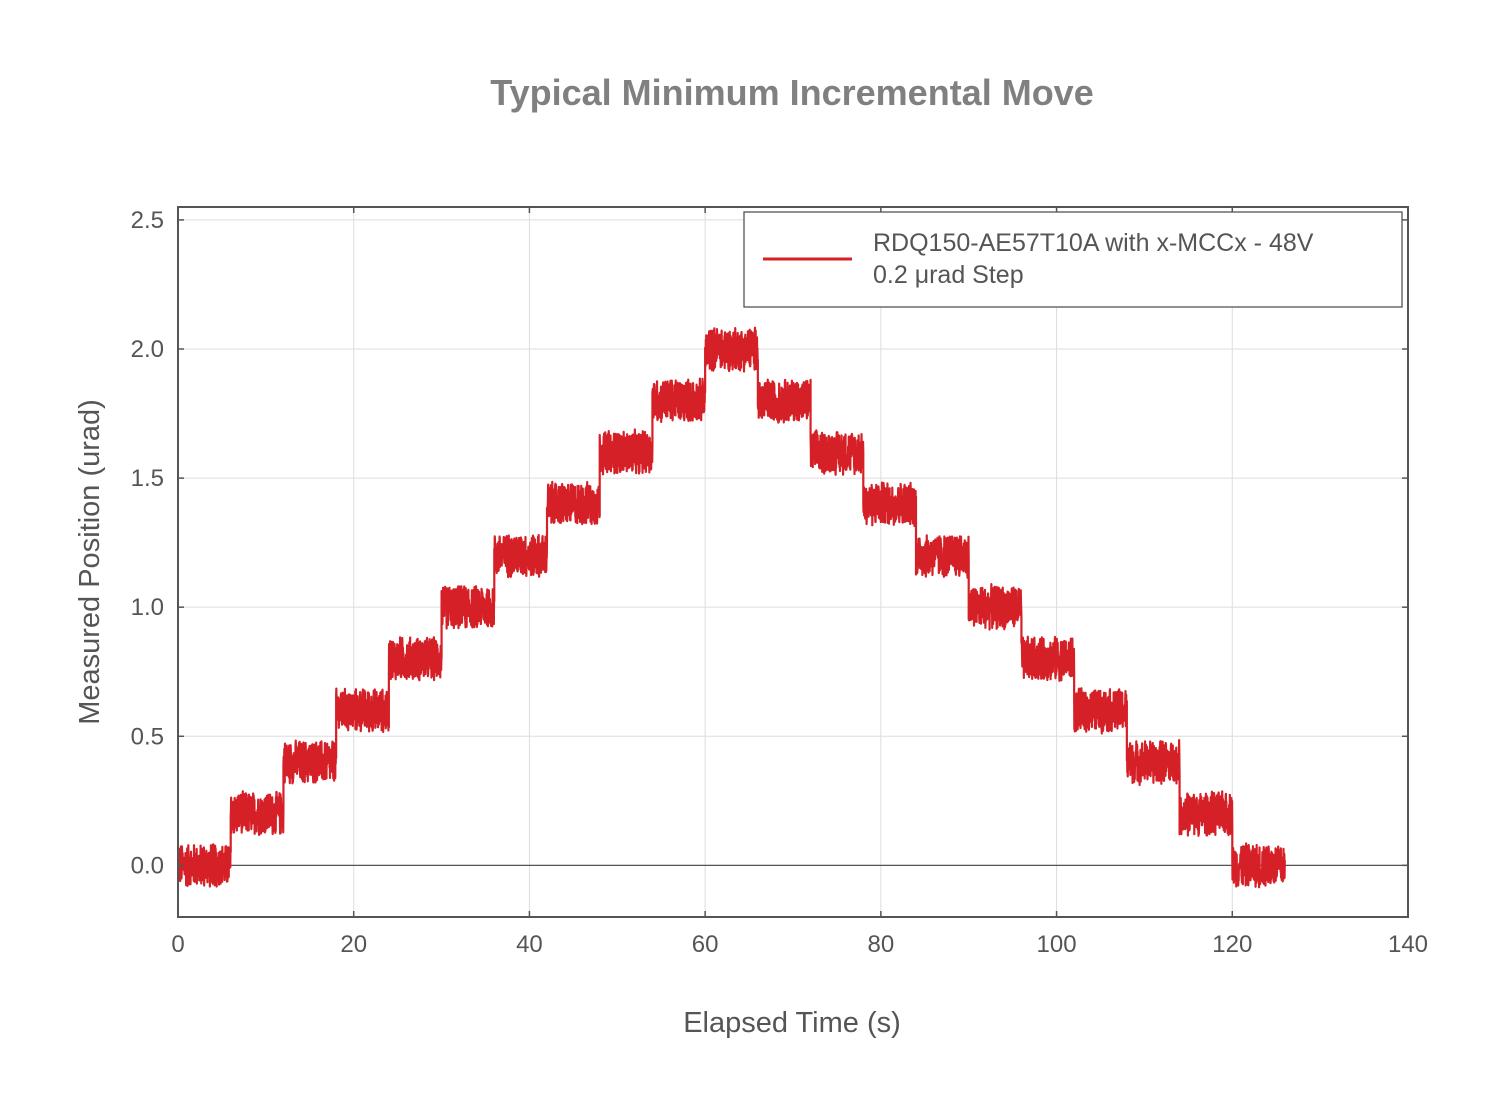 Image resolution: width=1508 pixels, height=1116 pixels. What do you see at coordinates (147, 478) in the screenshot?
I see `y-tick-label: 1.5` at bounding box center [147, 478].